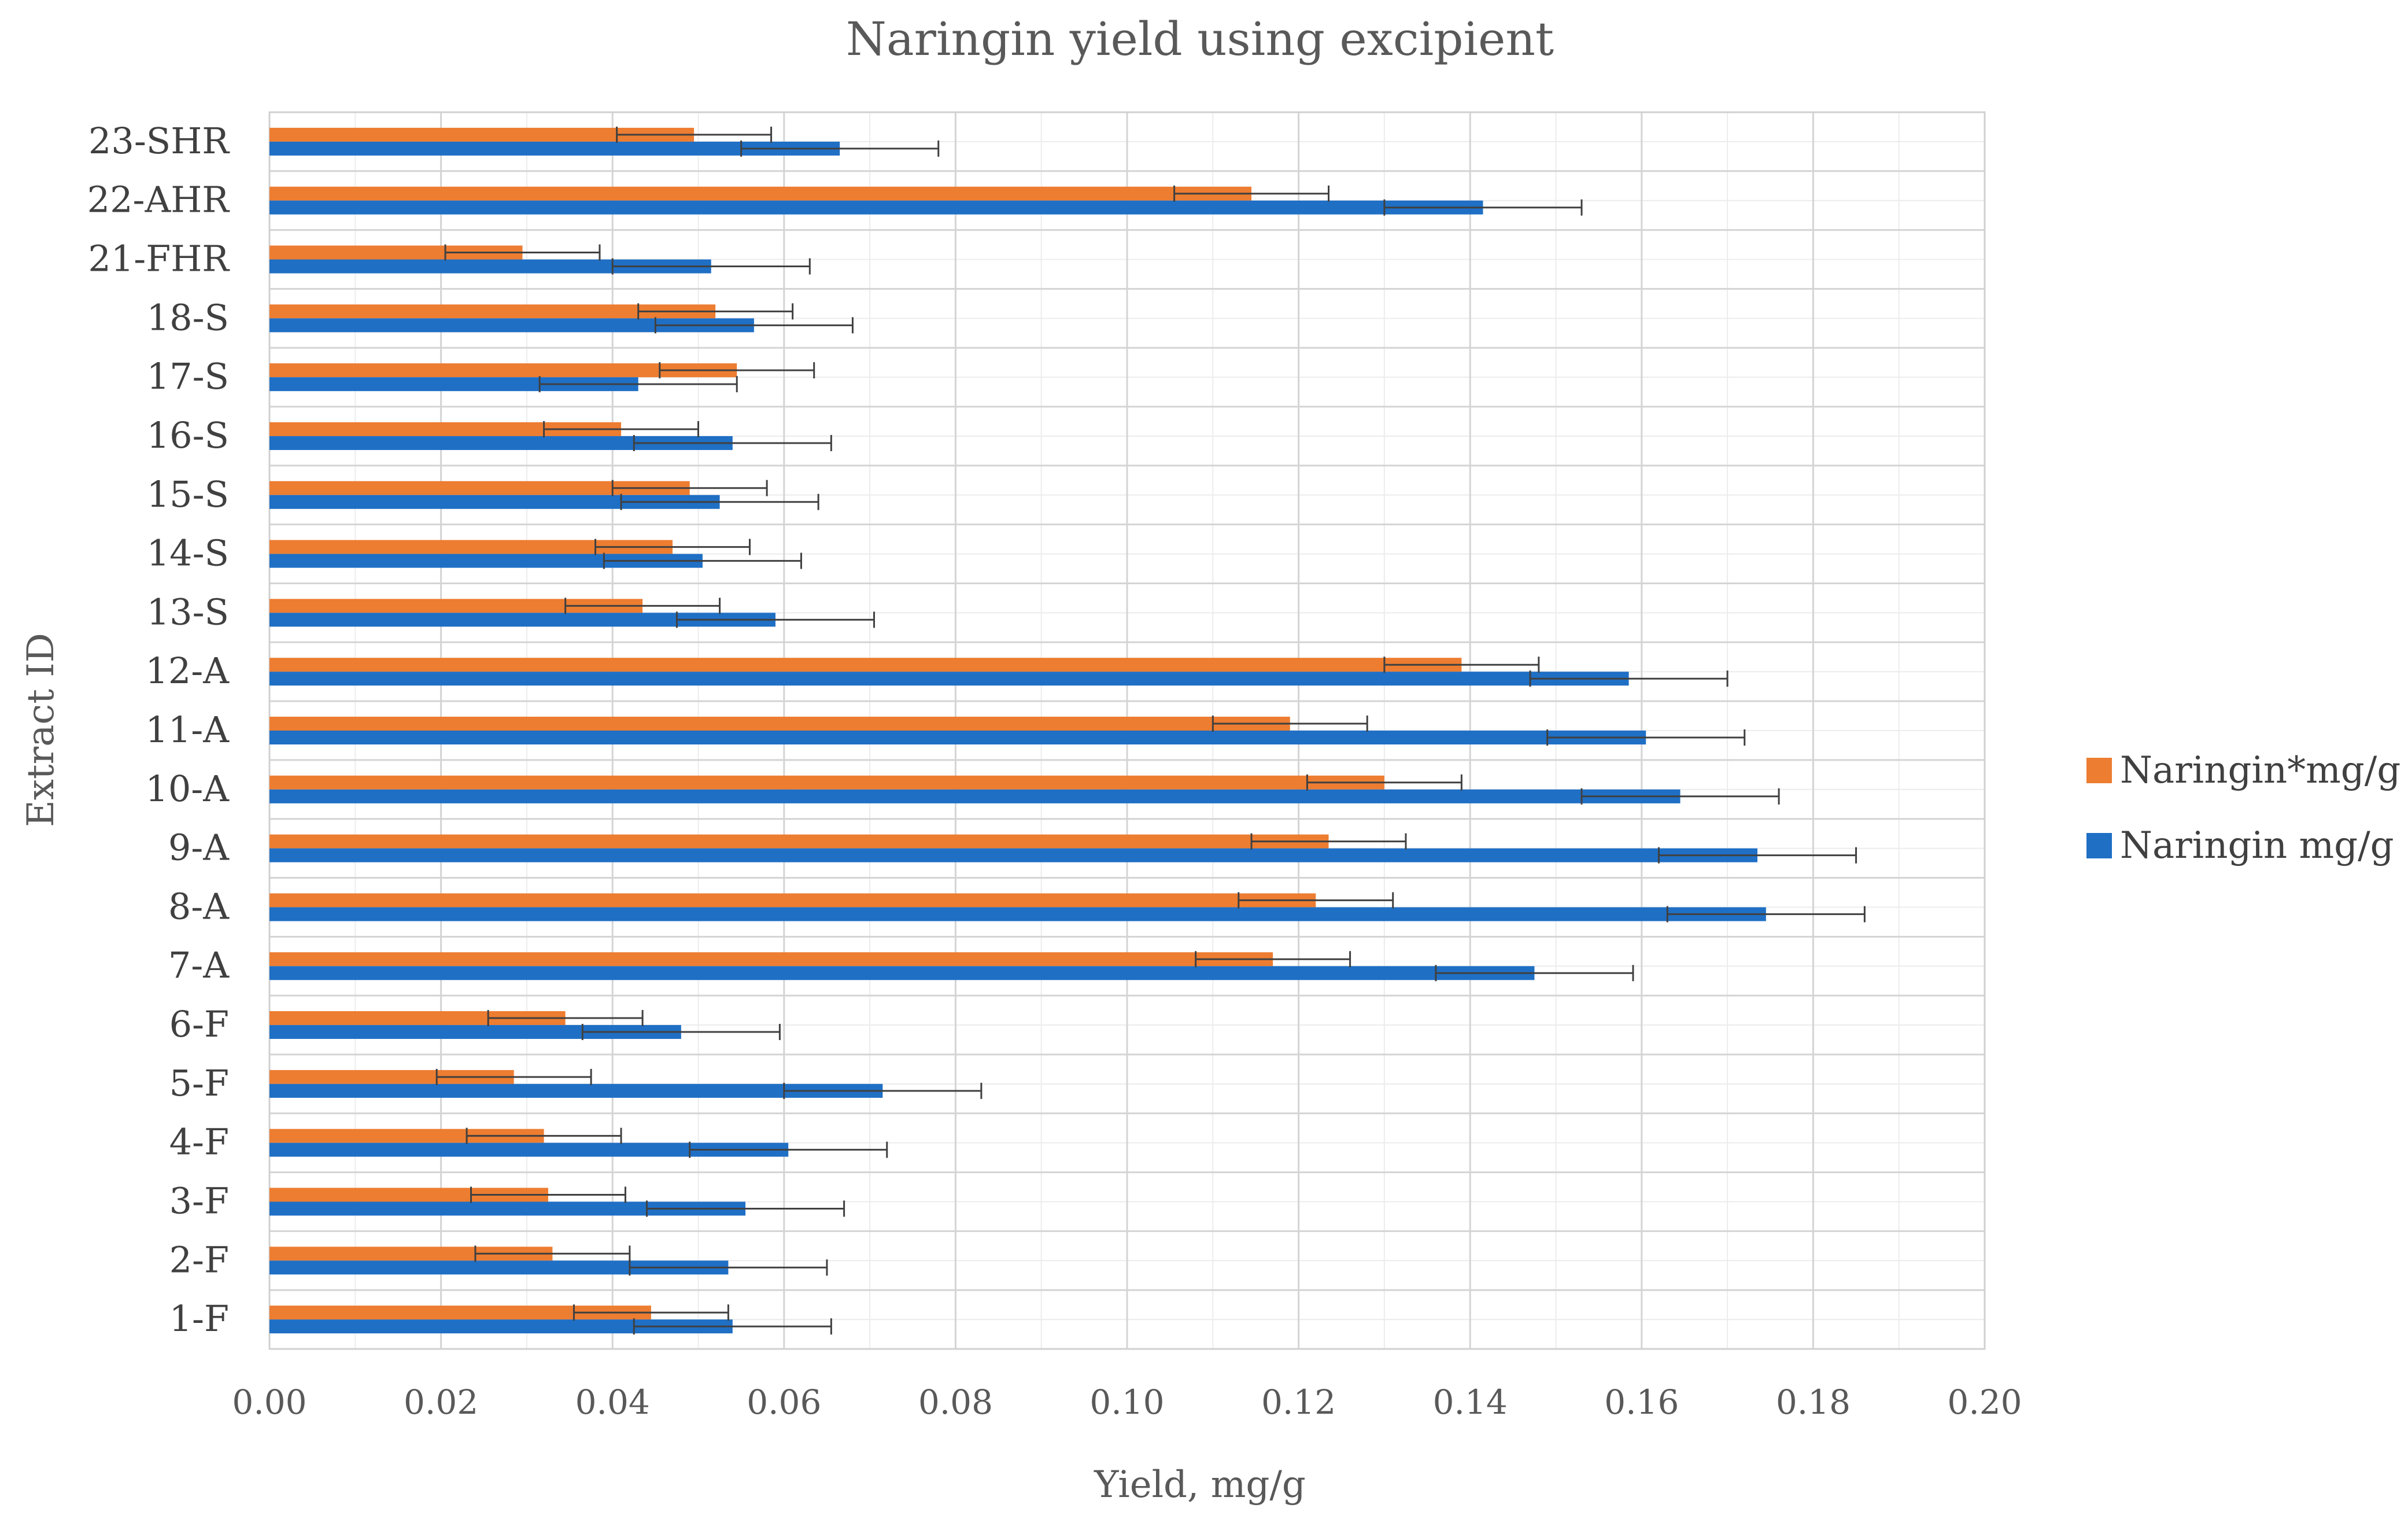 The image size is (2408, 1519). Describe the element at coordinates (41, 730) in the screenshot. I see `y-axis-title: Extract ID` at that location.